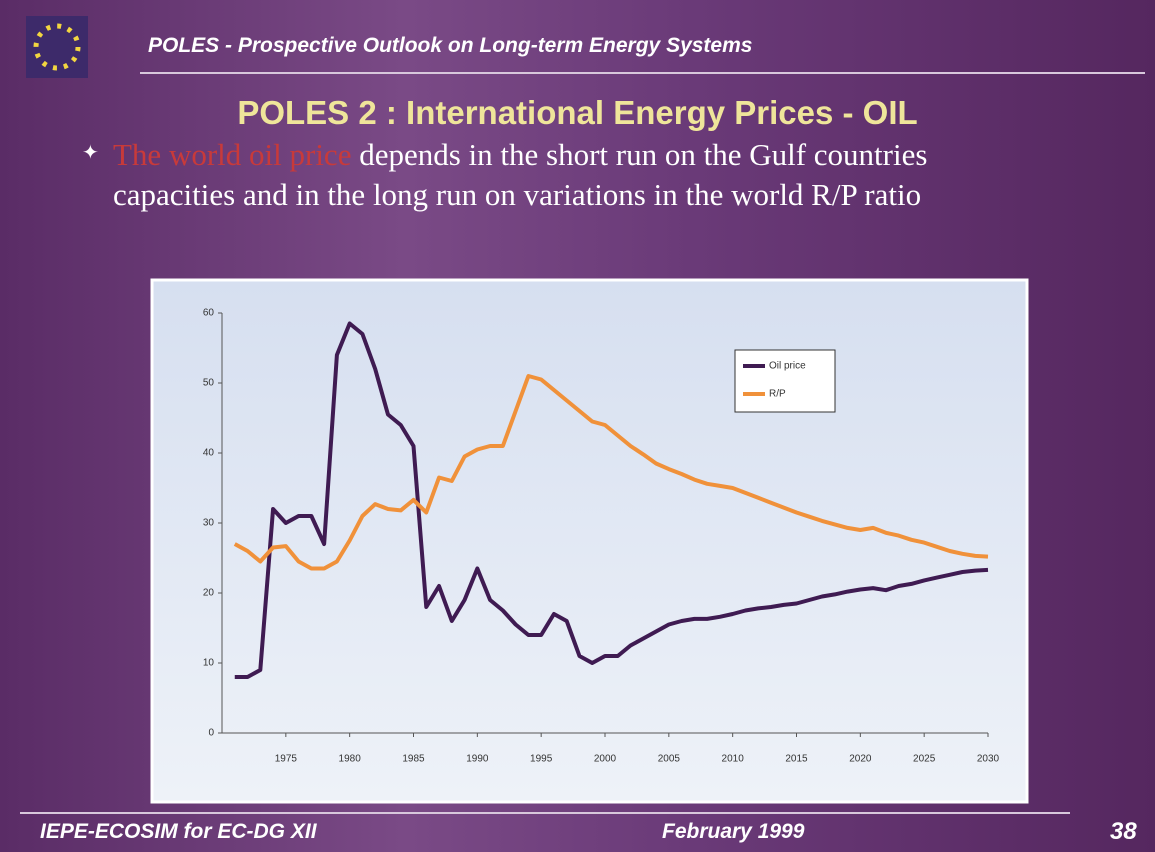 This screenshot has width=1155, height=852. I want to click on x-tick-label: 1990, so click(477, 759).